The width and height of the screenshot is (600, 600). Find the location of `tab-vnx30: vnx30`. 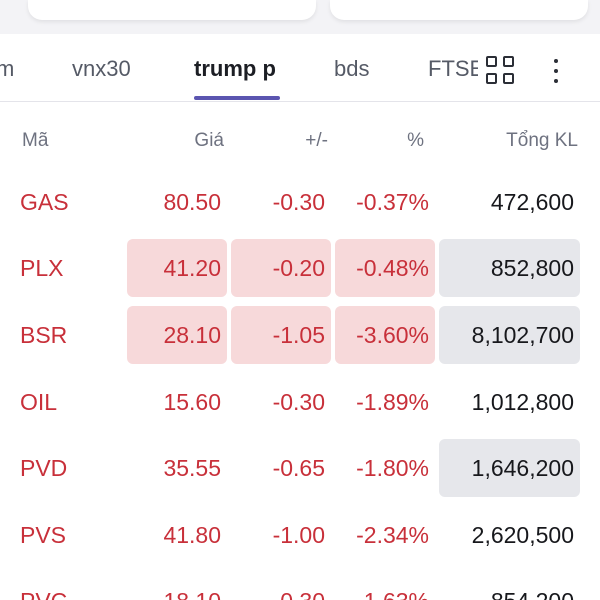

tab-vnx30: vnx30 is located at coordinates (101, 68).